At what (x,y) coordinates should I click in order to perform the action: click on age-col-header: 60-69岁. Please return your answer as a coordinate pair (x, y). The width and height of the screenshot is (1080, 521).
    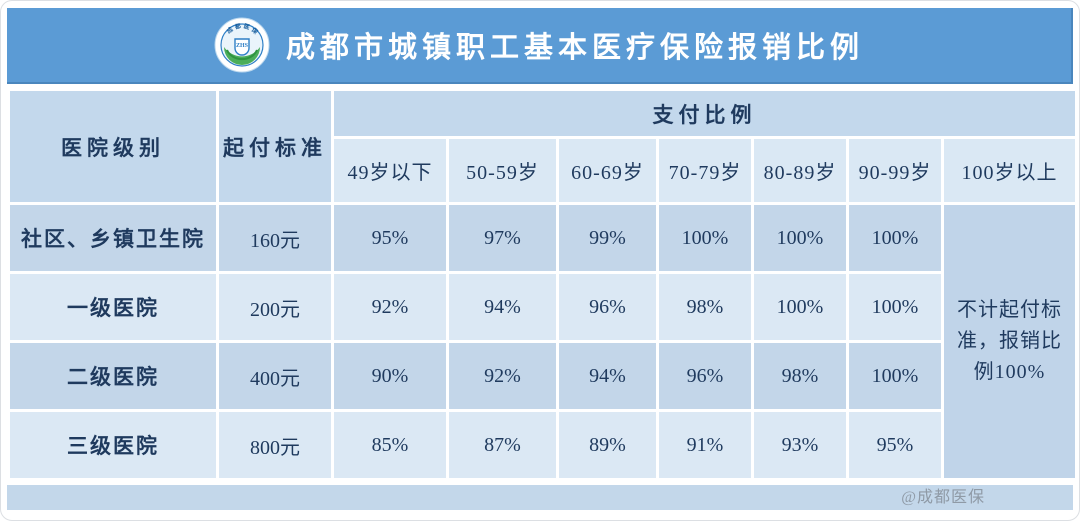
    Looking at the image, I should click on (607, 170).